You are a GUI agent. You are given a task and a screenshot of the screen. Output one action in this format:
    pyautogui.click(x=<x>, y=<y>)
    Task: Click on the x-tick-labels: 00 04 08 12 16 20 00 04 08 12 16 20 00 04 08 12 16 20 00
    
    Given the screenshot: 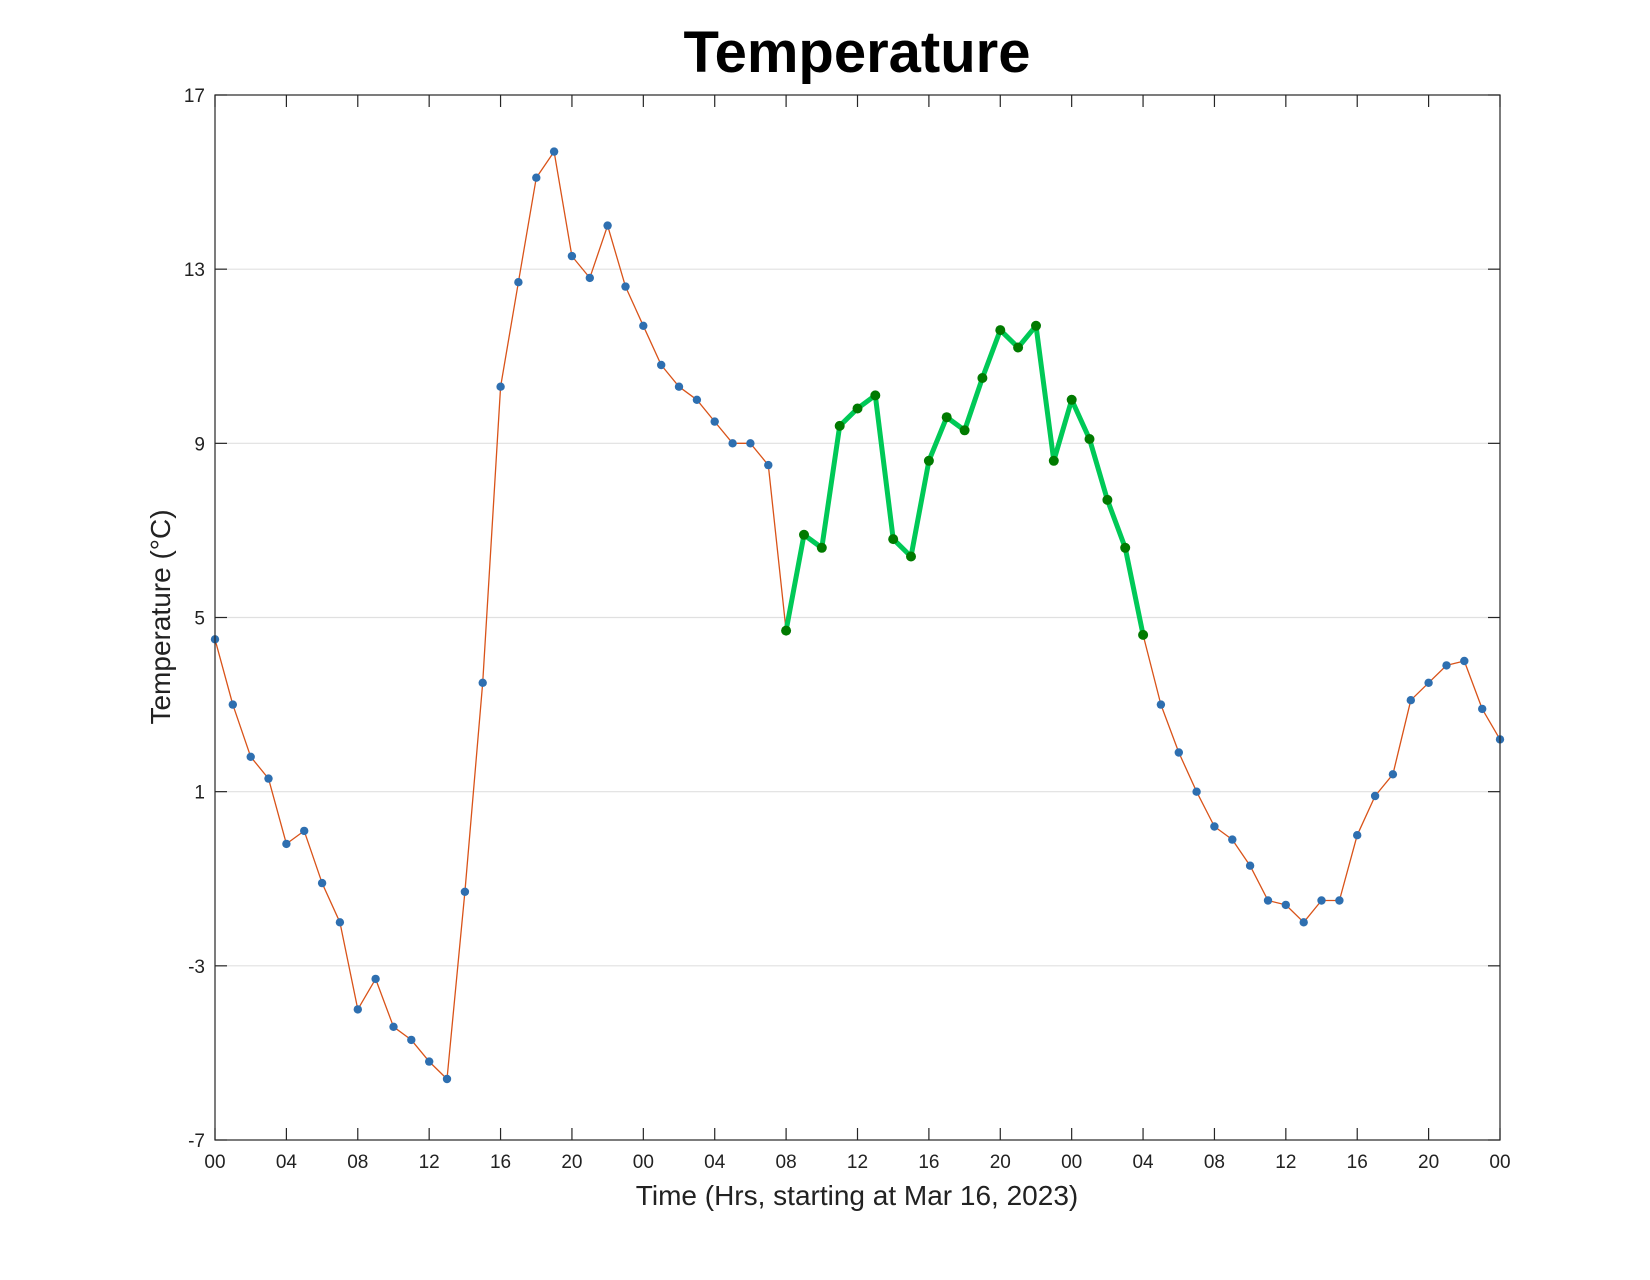 What is the action you would take?
    pyautogui.click(x=857, y=1162)
    